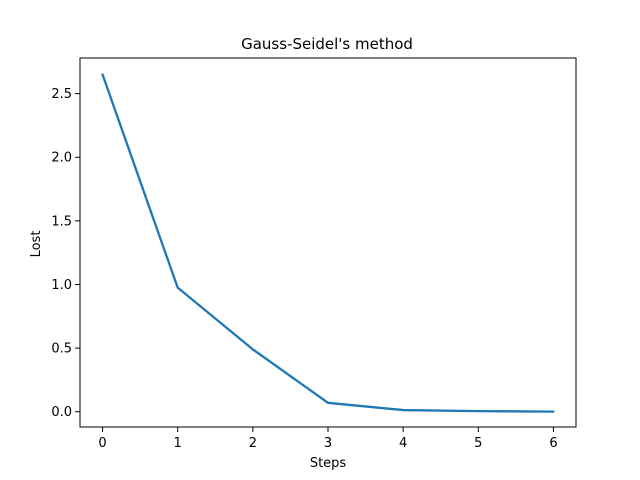  What do you see at coordinates (61, 412) in the screenshot?
I see `y-tick-label: 0.0` at bounding box center [61, 412].